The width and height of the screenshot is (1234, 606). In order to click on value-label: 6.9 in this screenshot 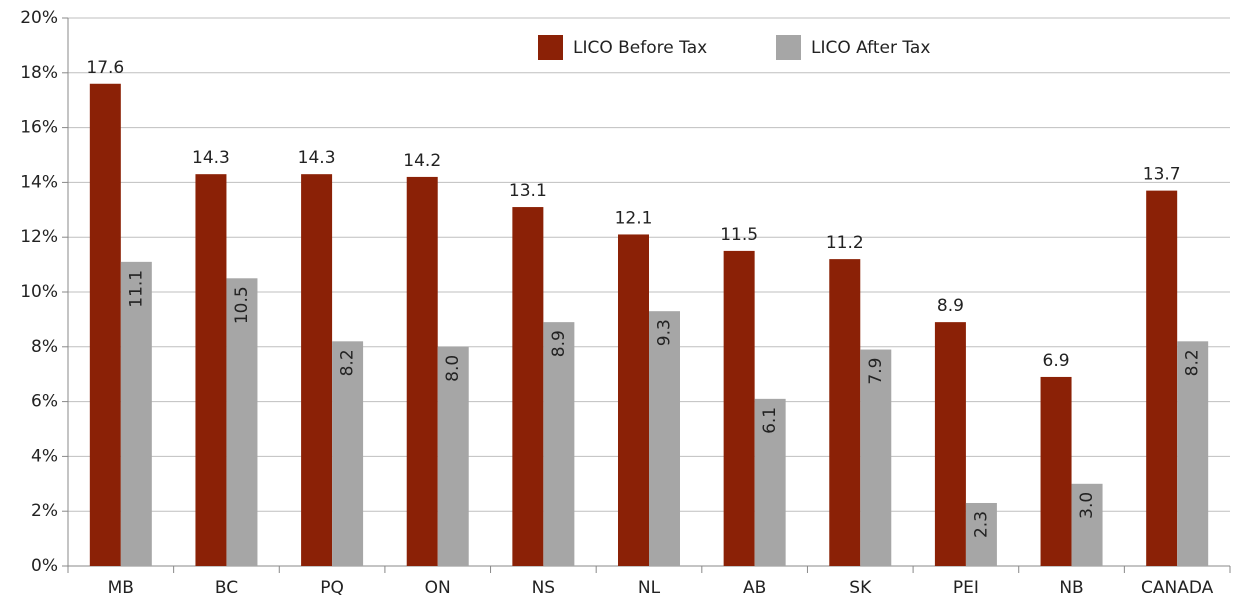, I will do `click(1056, 361)`.